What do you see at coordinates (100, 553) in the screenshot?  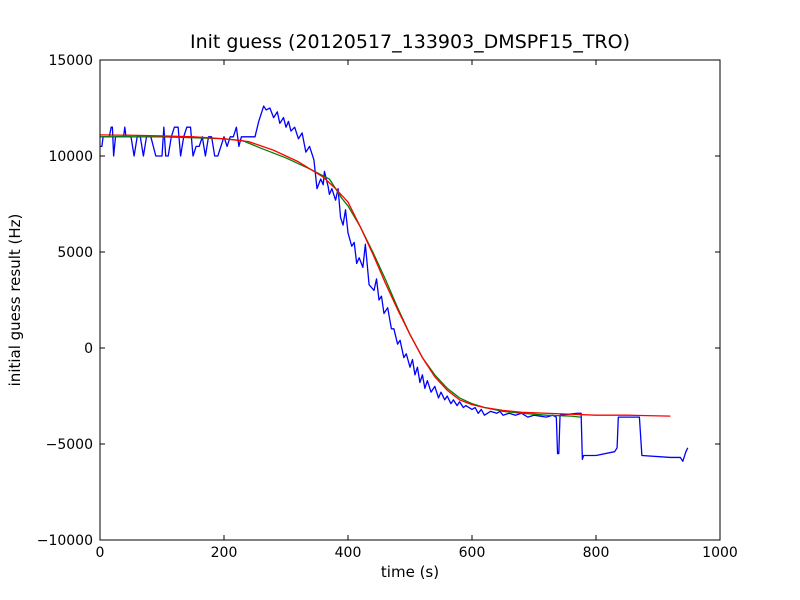 I see `x-tick-label: 0` at bounding box center [100, 553].